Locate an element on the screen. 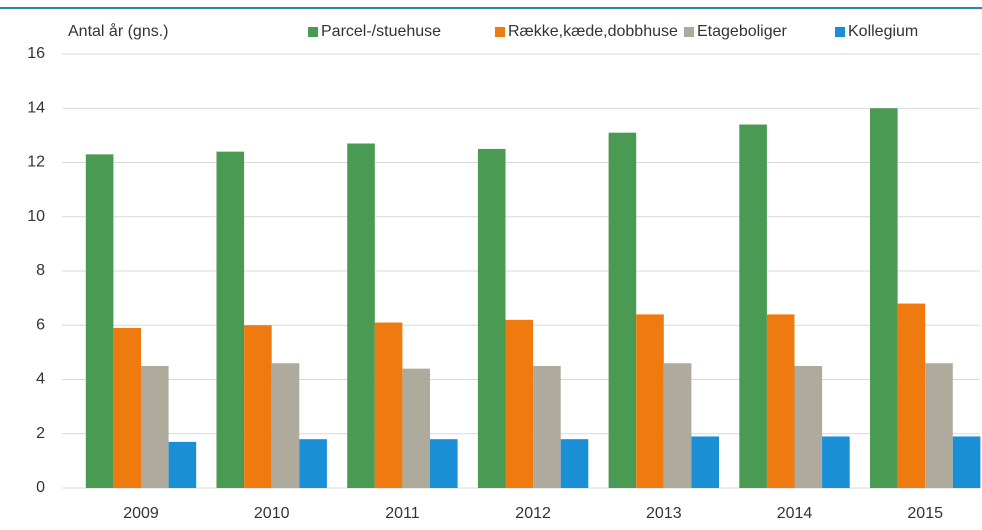 The height and width of the screenshot is (530, 982). legend-label: Kollegium is located at coordinates (883, 31).